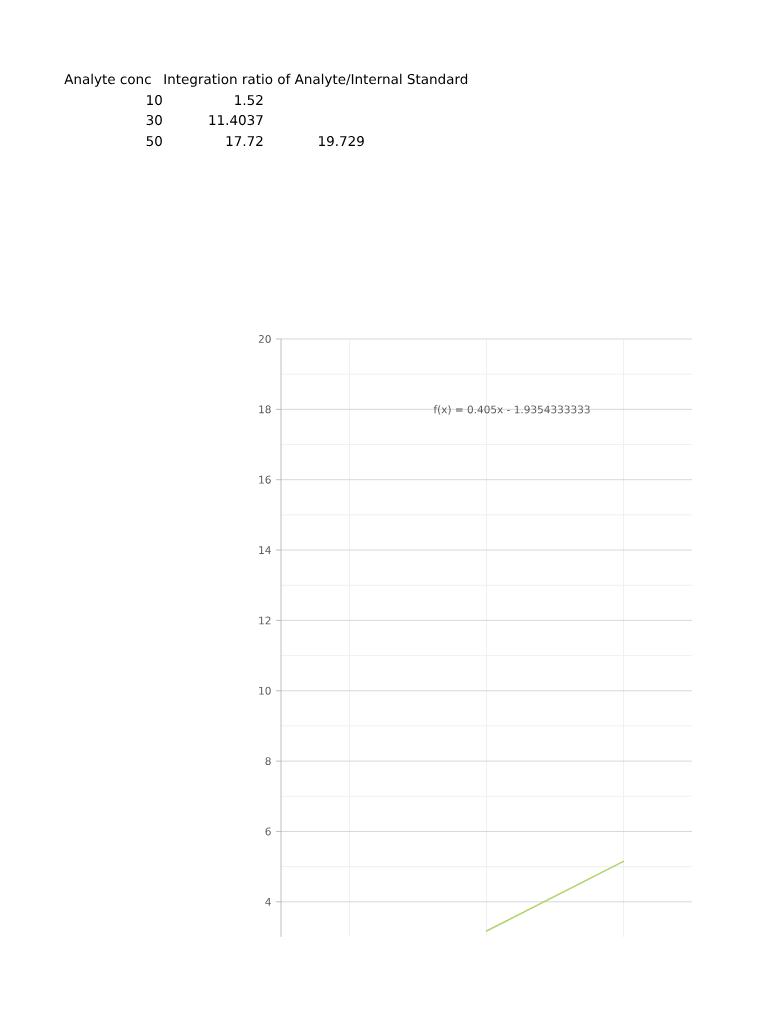 The width and height of the screenshot is (768, 1024). I want to click on text: 50, so click(154, 141).